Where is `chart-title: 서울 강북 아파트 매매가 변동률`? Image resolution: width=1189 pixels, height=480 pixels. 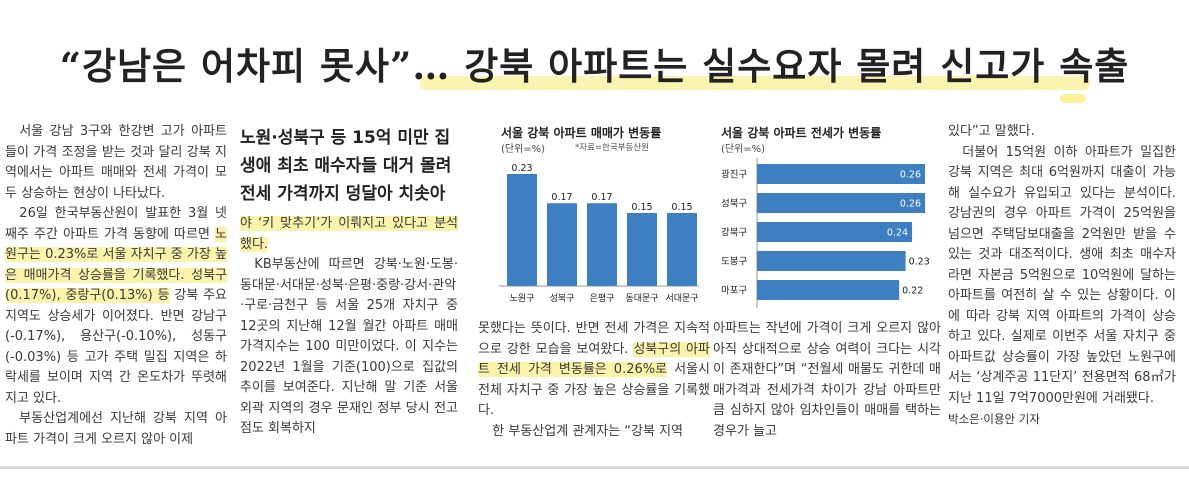
chart-title: 서울 강북 아파트 매매가 변동률 is located at coordinates (581, 133).